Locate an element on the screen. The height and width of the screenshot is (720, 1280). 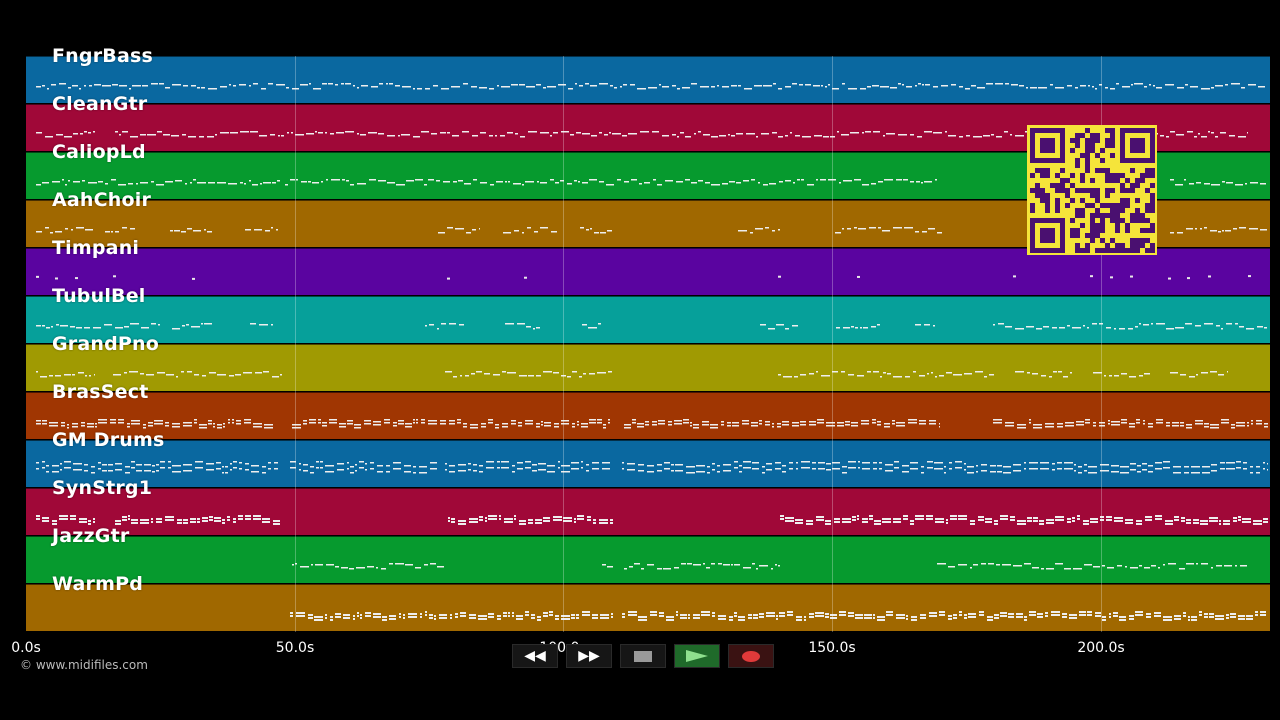
track-label: AahChoir is located at coordinates (102, 200).